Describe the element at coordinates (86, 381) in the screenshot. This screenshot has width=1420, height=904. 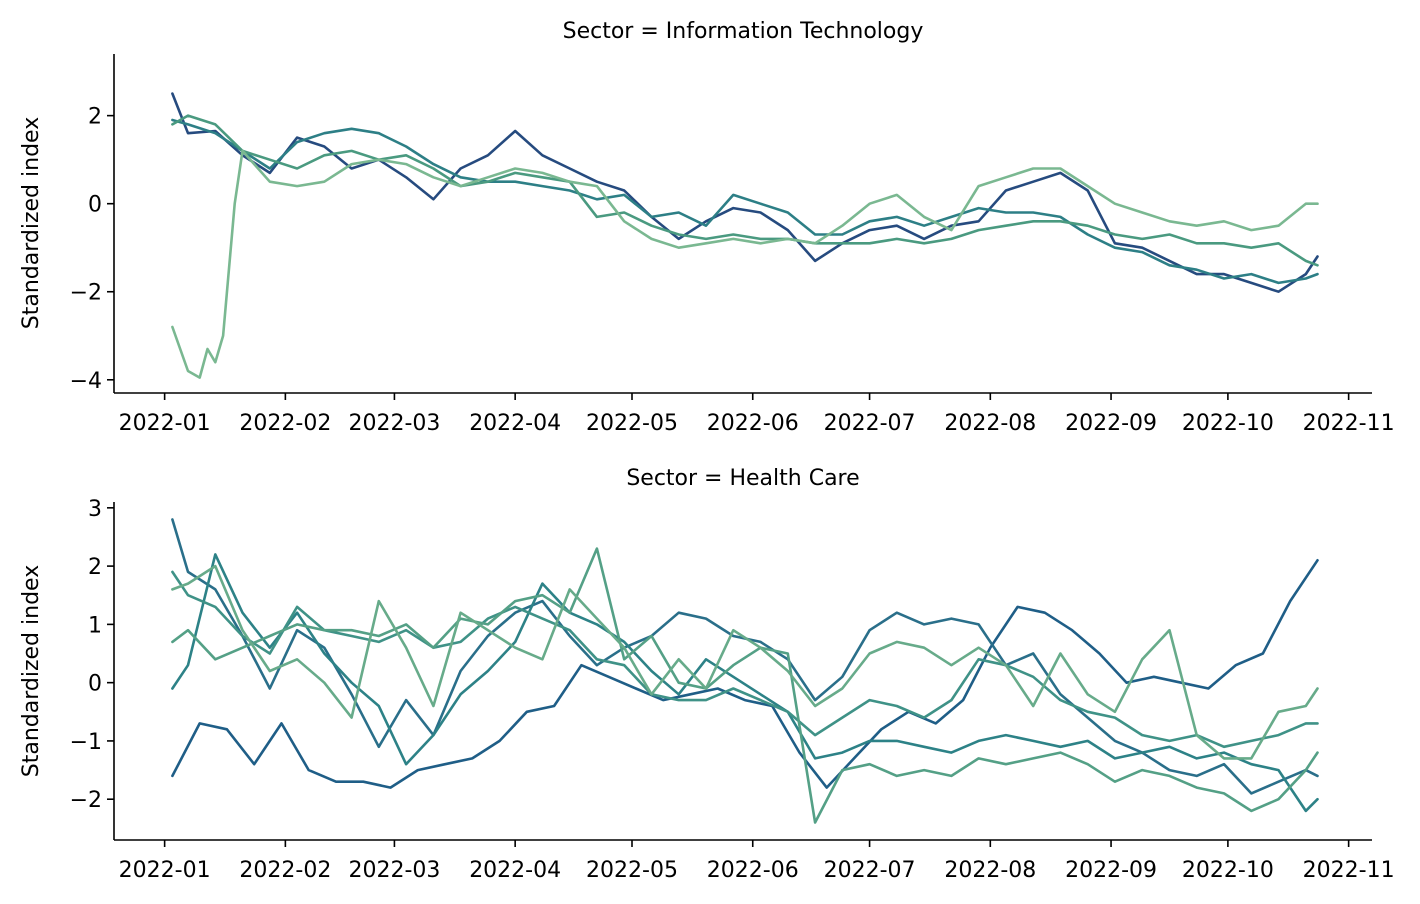
I see `y-tick-label: −4` at that location.